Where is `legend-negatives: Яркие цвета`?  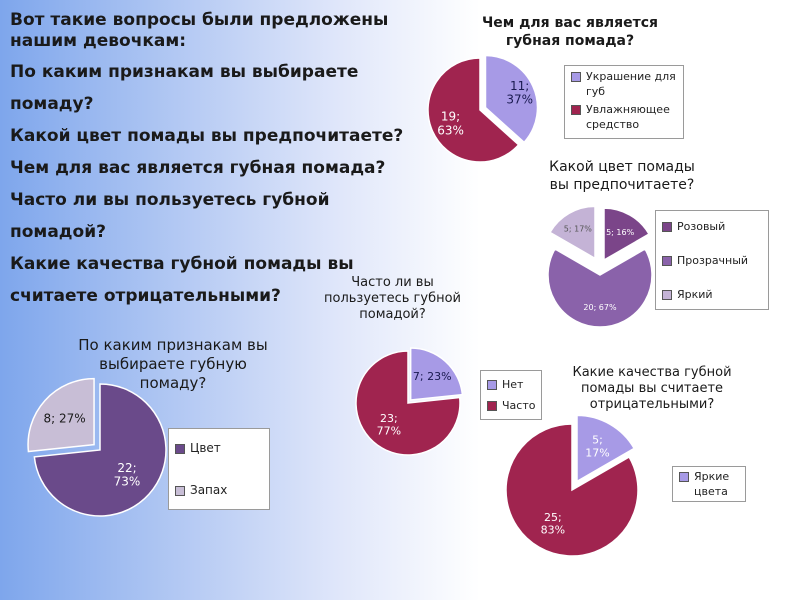
legend-negatives: Яркие цвета is located at coordinates (709, 484).